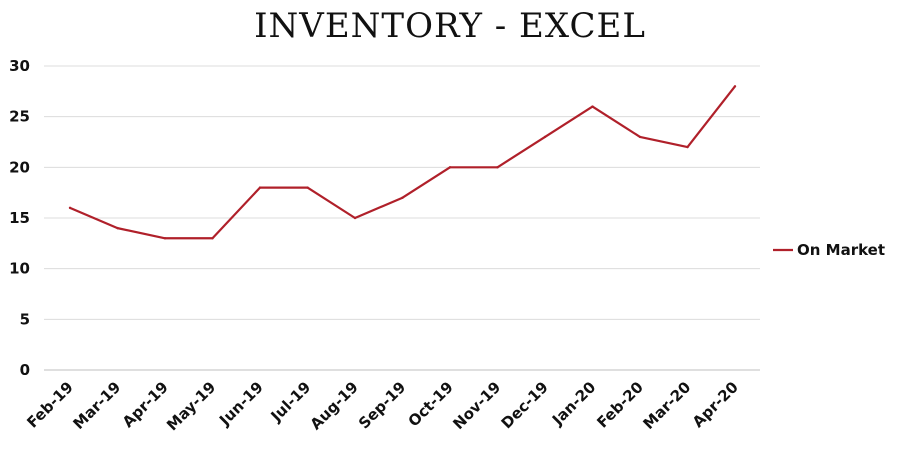 Image resolution: width=900 pixels, height=450 pixels. Describe the element at coordinates (96, 405) in the screenshot. I see `x-tick-label: Mar-19` at that location.